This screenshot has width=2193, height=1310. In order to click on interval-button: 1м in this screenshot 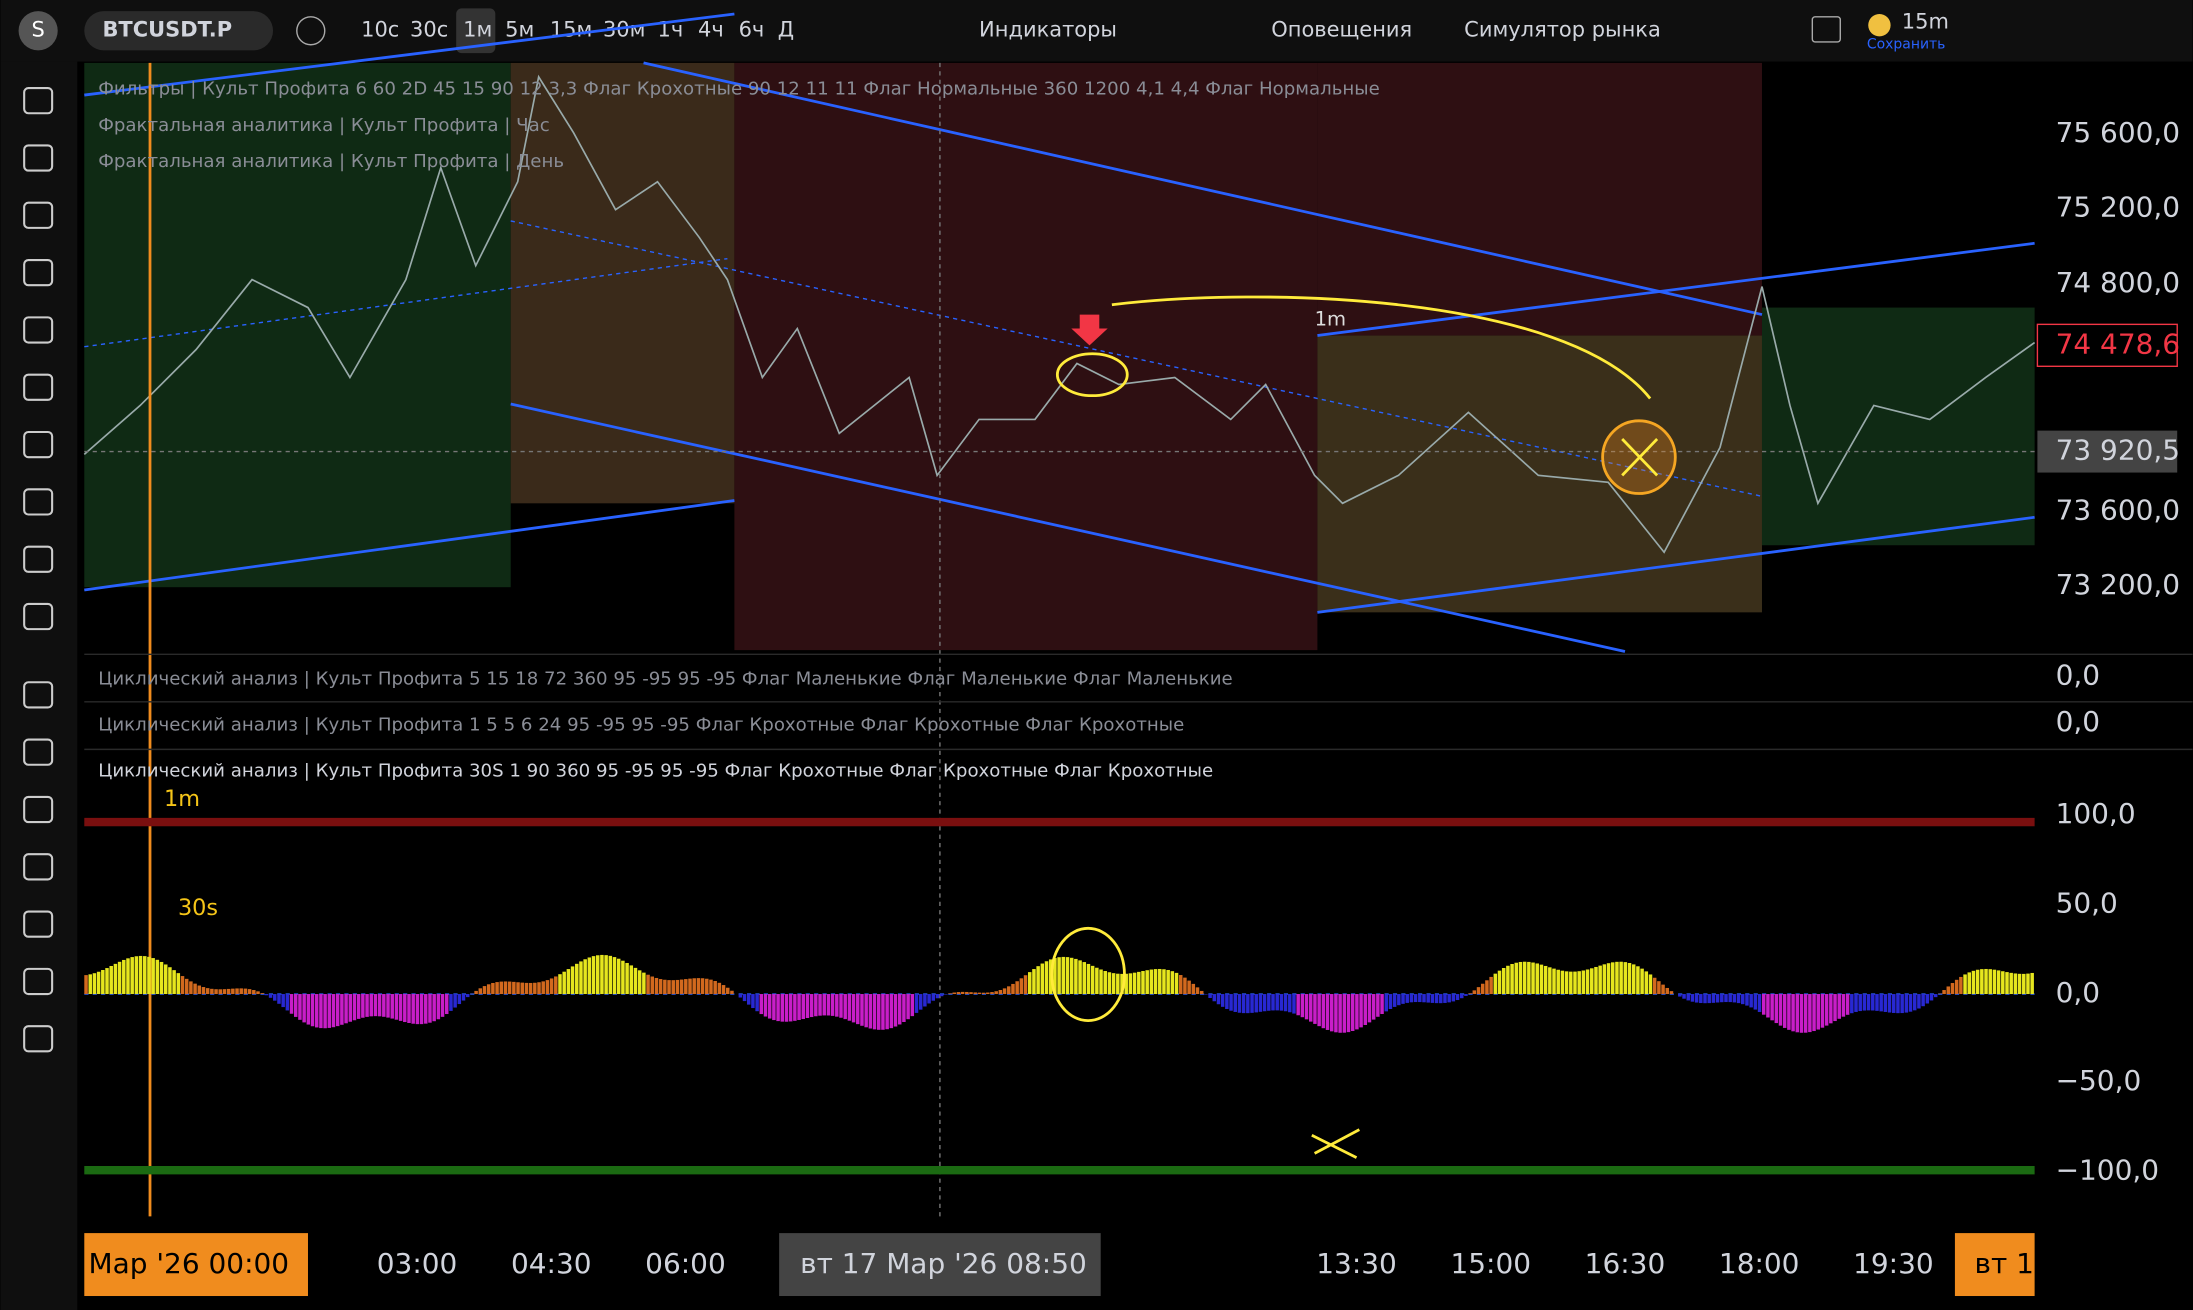, I will do `click(477, 30)`.